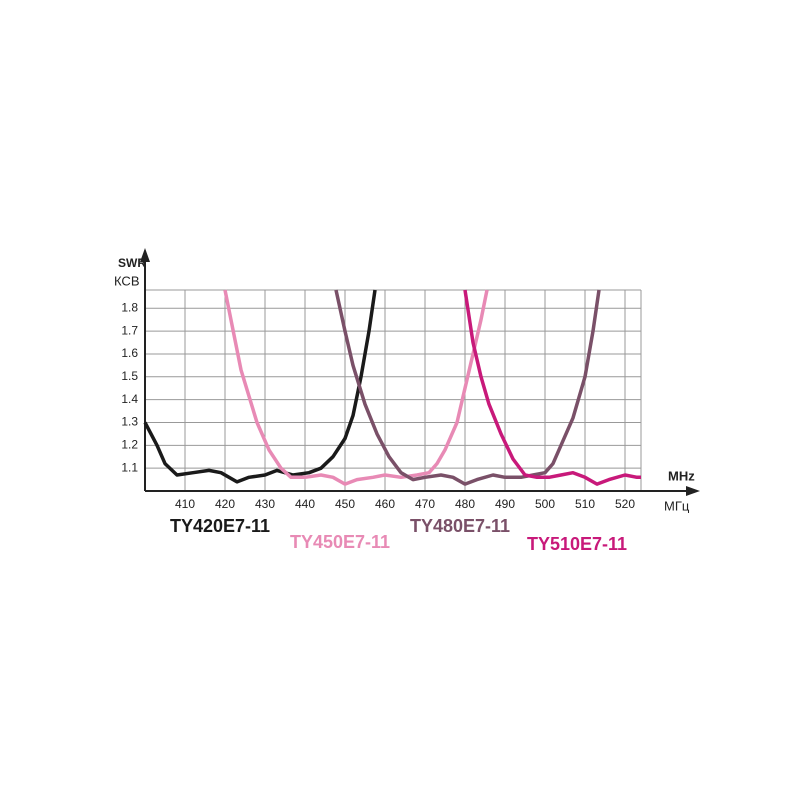 Image resolution: width=800 pixels, height=800 pixels. What do you see at coordinates (265, 504) in the screenshot?
I see `x-tick-label: 430` at bounding box center [265, 504].